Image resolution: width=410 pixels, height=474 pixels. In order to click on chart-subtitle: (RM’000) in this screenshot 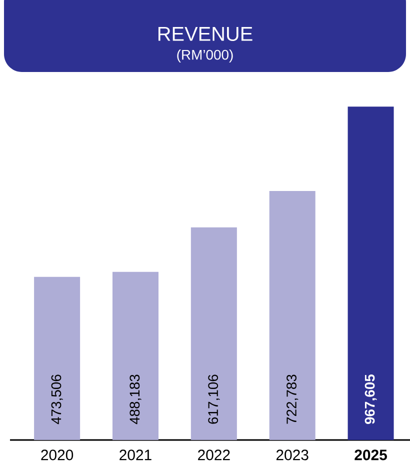, I will do `click(205, 55)`.